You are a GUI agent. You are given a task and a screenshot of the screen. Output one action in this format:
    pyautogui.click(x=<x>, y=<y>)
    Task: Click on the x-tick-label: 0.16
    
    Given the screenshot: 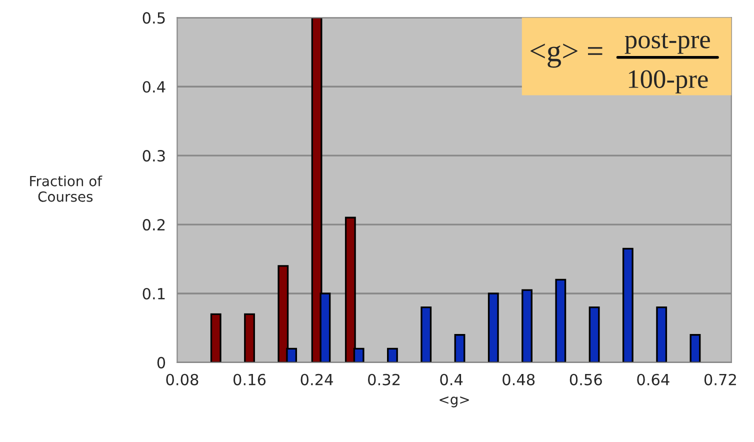 What is the action you would take?
    pyautogui.click(x=250, y=380)
    